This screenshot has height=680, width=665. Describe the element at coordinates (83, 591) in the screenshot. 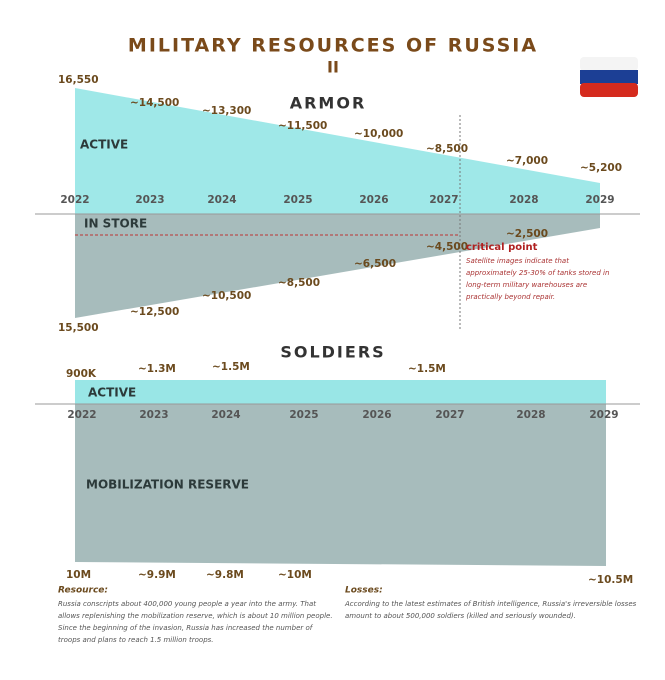

I see `footer-heading: Resource:` at that location.